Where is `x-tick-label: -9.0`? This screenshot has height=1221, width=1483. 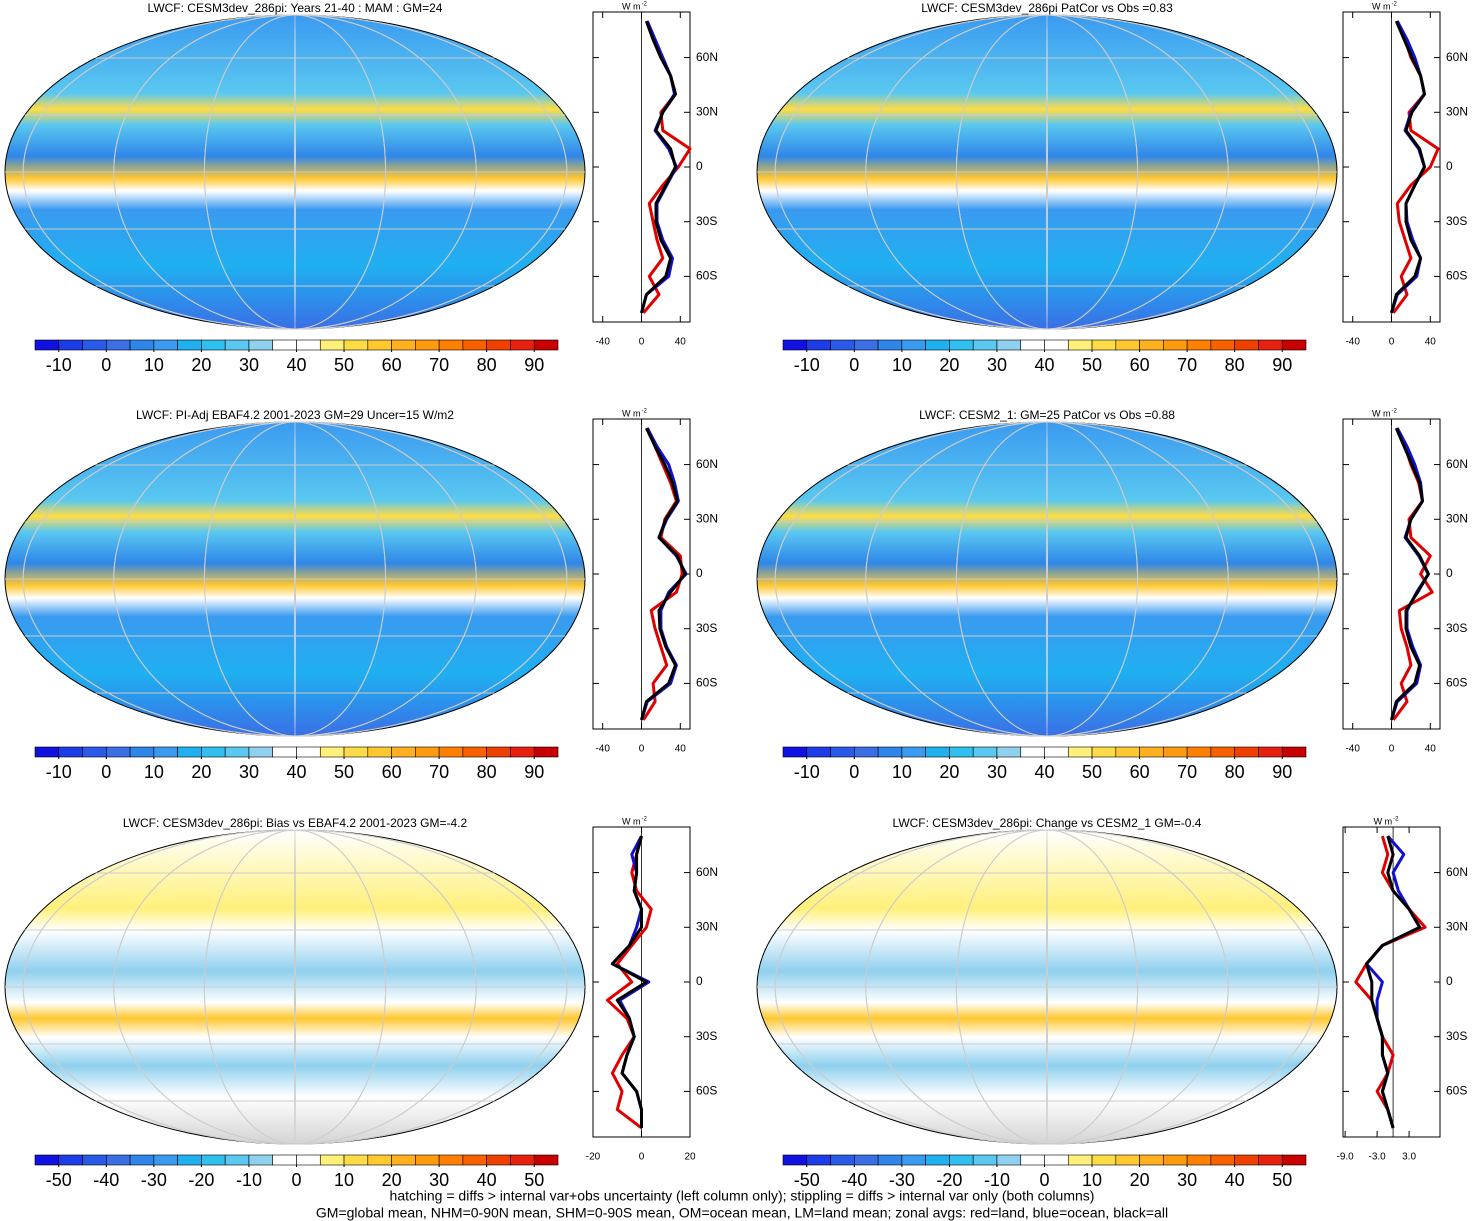 x-tick-label: -9.0 is located at coordinates (1346, 1157).